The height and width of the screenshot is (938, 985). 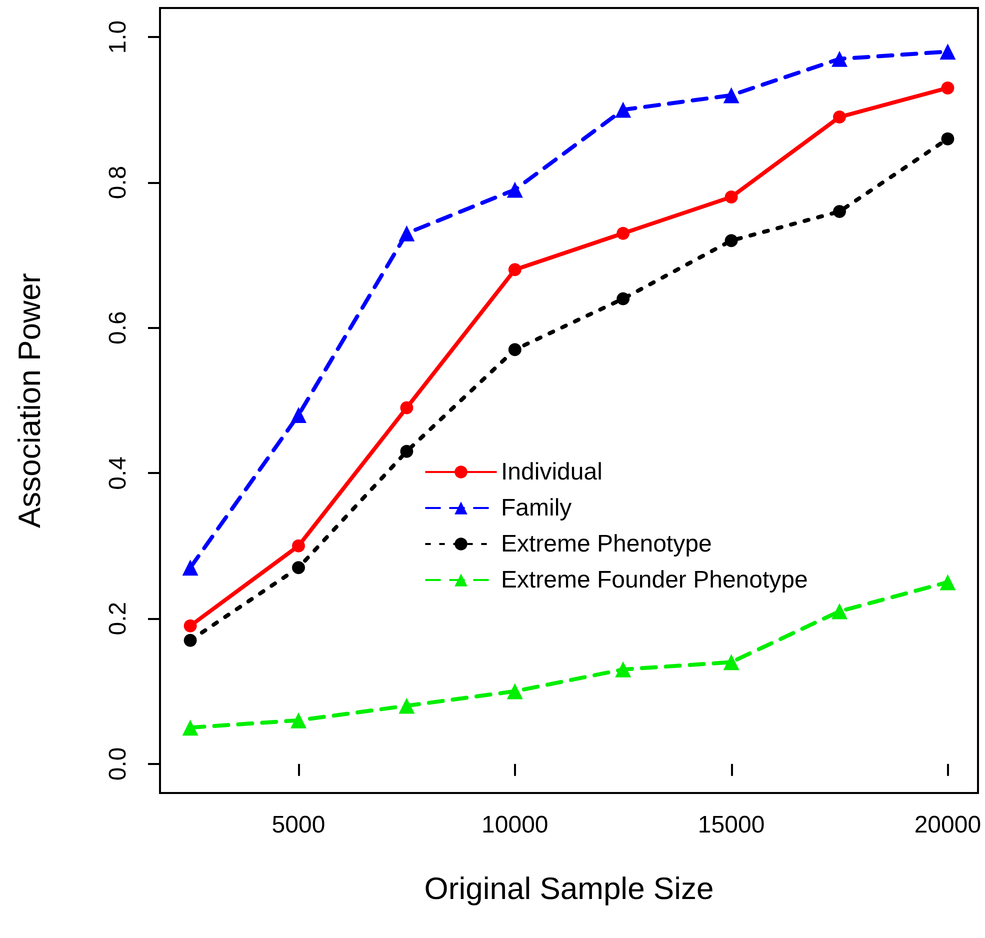 What do you see at coordinates (536, 508) in the screenshot?
I see `legend-label: Family` at bounding box center [536, 508].